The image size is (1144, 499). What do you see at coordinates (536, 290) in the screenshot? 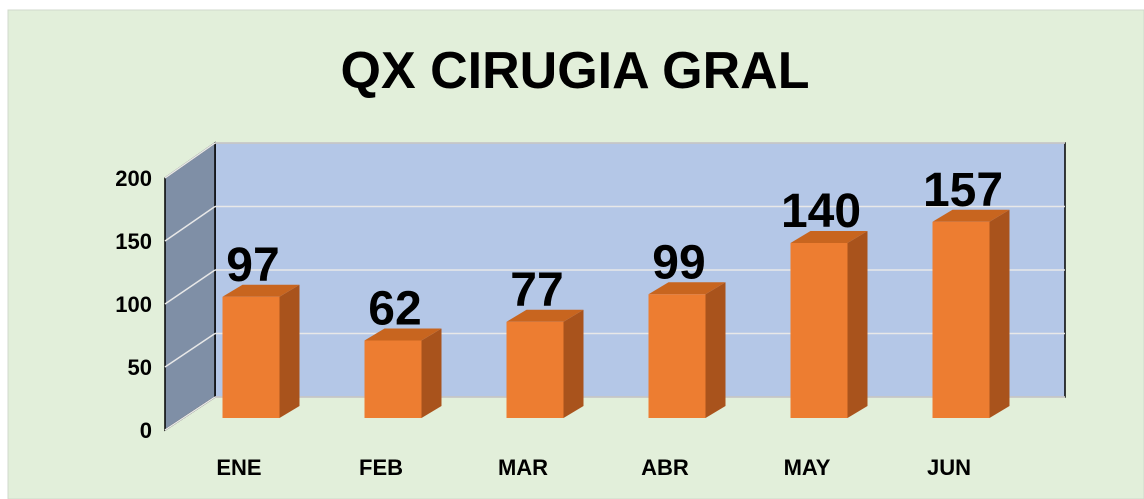
I see `value-label: 77` at bounding box center [536, 290].